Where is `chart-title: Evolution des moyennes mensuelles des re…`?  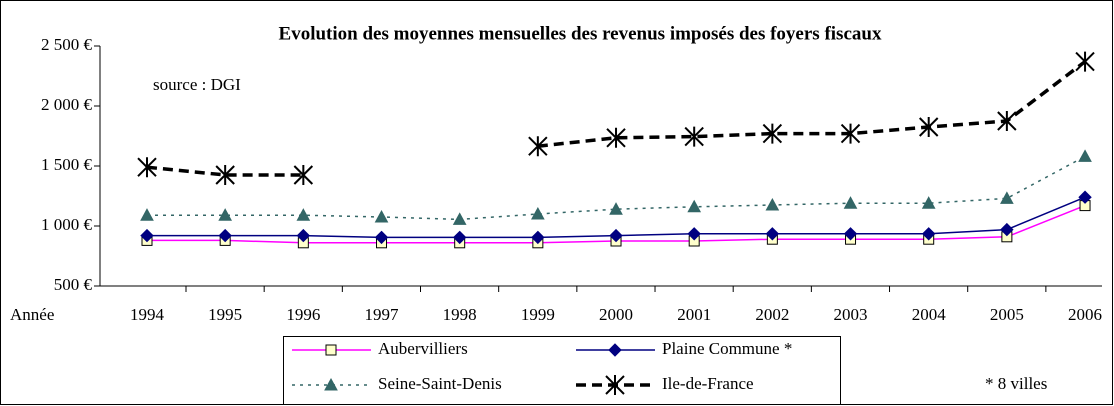 chart-title: Evolution des moyennes mensuelles des re… is located at coordinates (580, 33).